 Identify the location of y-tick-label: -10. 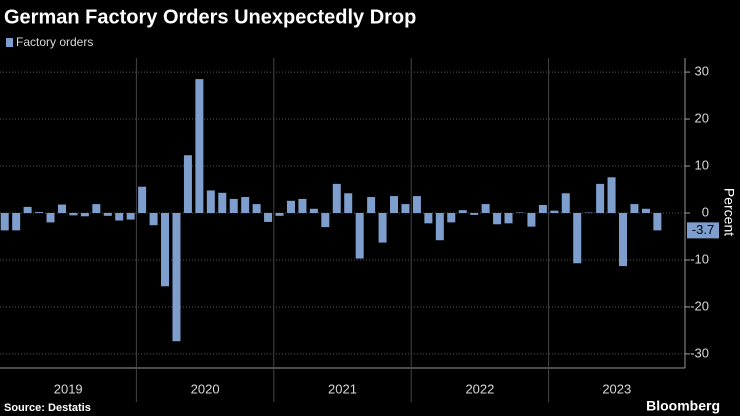
(699, 258).